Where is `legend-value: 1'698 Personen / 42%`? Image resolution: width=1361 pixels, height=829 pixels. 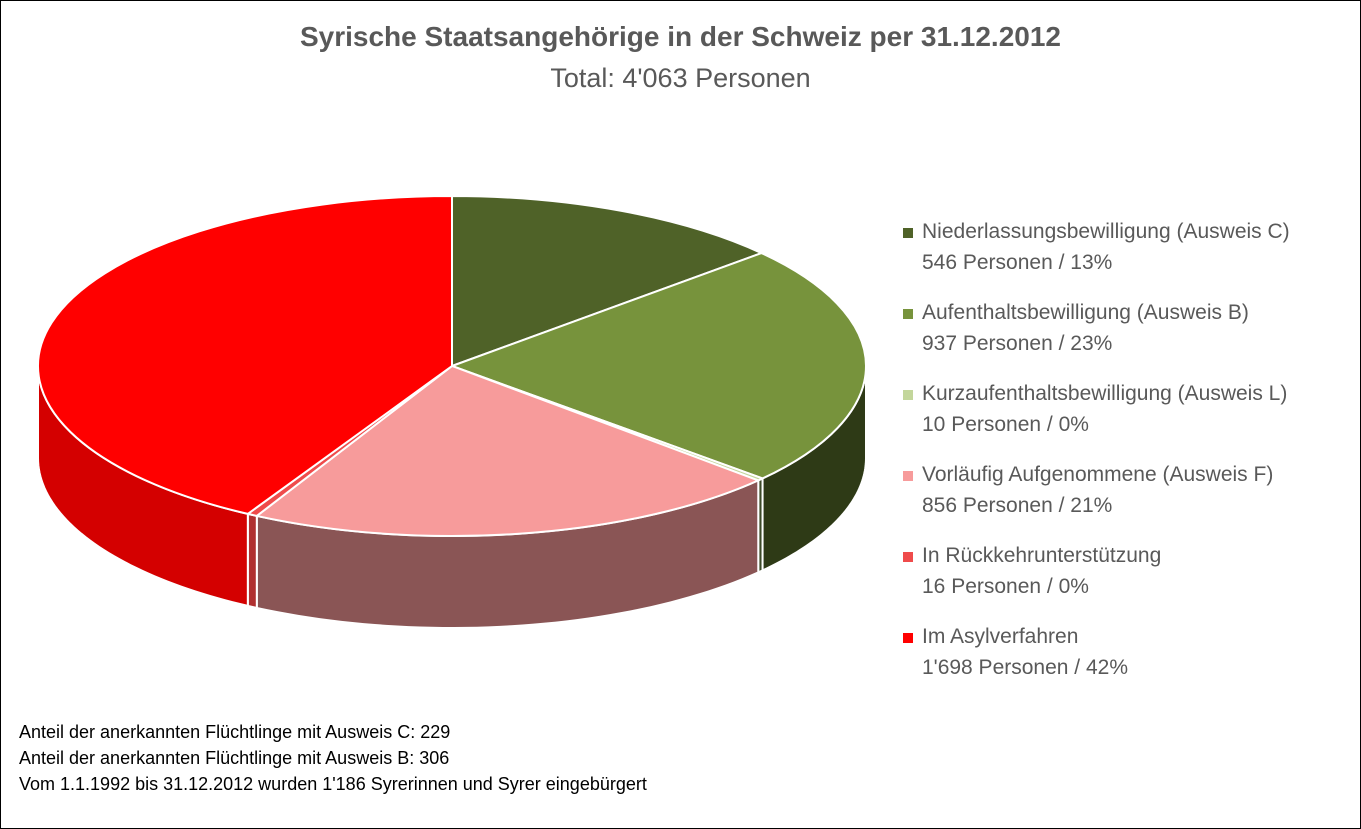 legend-value: 1'698 Personen / 42% is located at coordinates (1025, 667).